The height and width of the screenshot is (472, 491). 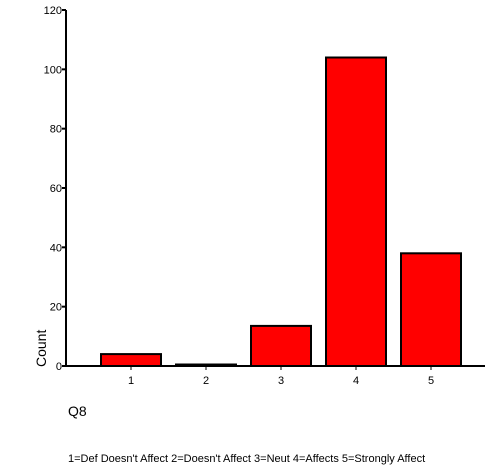 I want to click on y-tick-label: 40, so click(x=56, y=248).